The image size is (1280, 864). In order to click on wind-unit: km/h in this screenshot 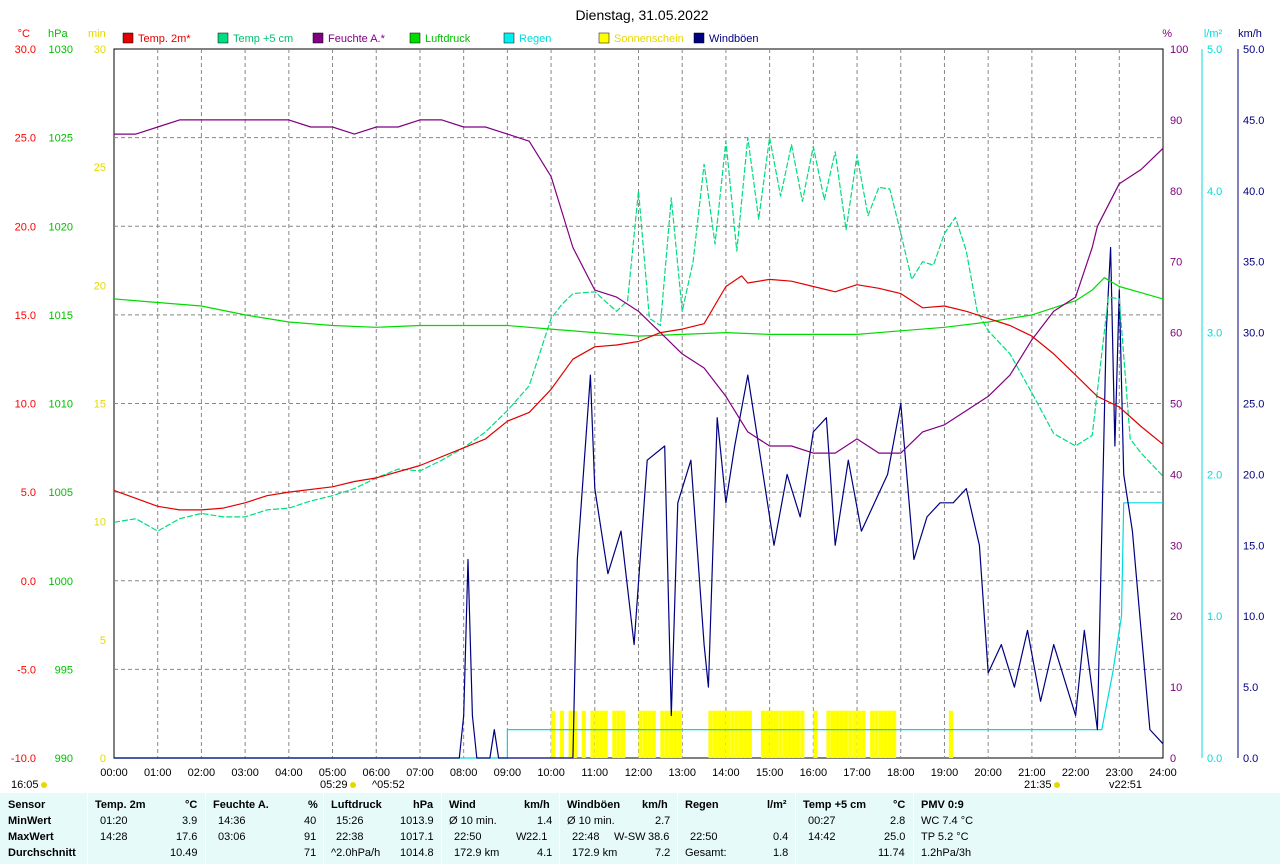, I will do `click(537, 805)`.